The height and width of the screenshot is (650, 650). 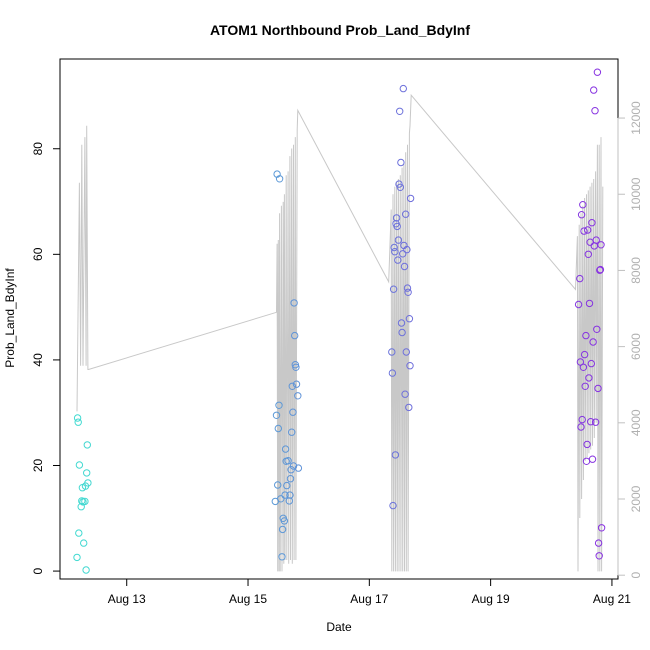 I want to click on y2-tick-label: 12000, so click(x=636, y=118).